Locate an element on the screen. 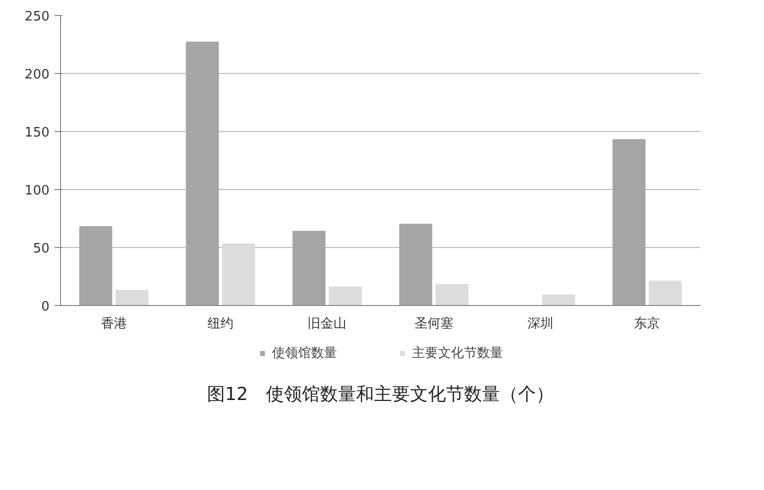  legend-label: 使领馆数量 is located at coordinates (304, 353).